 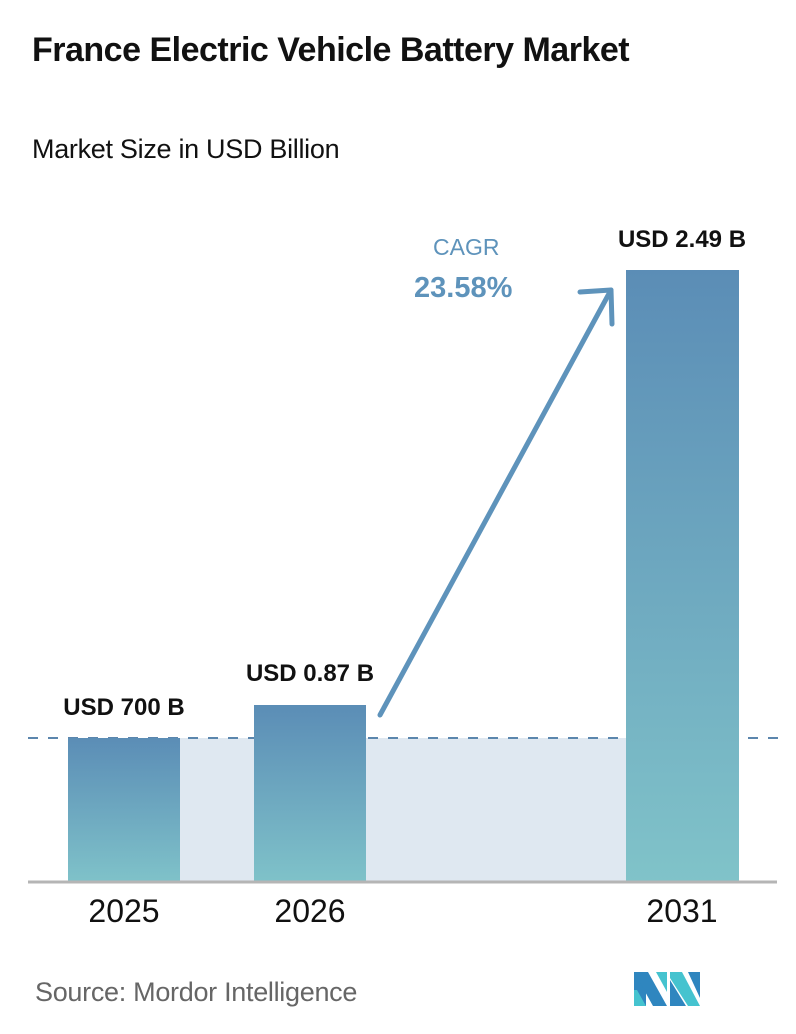 I want to click on x-tick-2031: 2031, so click(x=682, y=911).